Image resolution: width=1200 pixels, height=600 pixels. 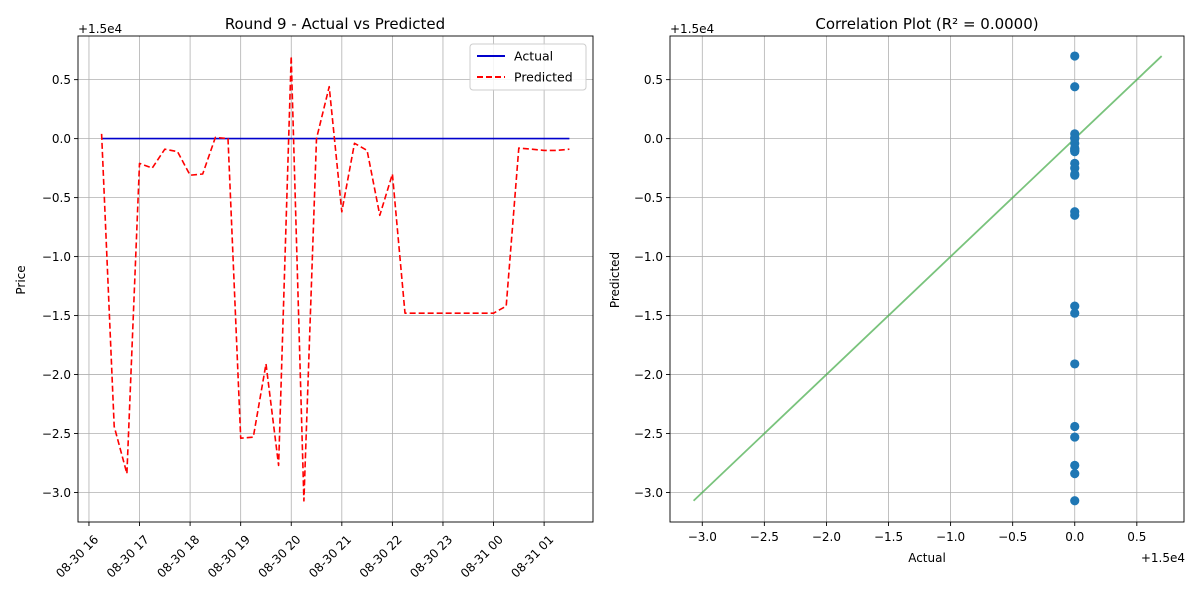 I want to click on line-chart-y-tick-label: −2.5, so click(x=56, y=434).